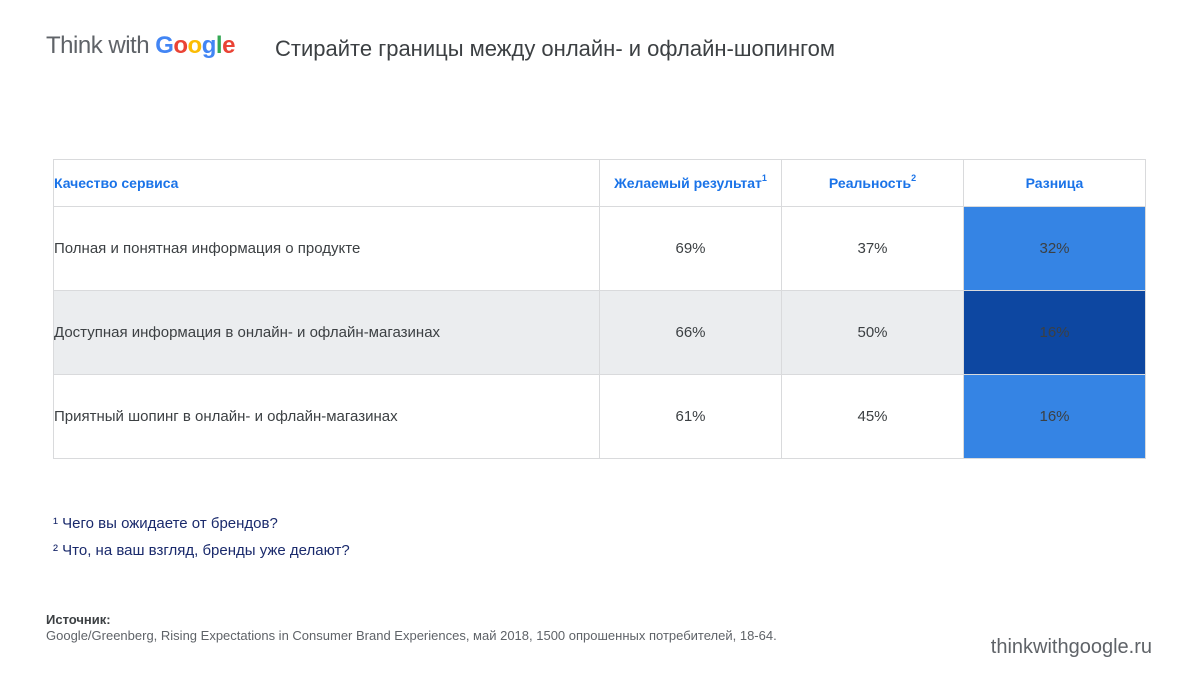 Image resolution: width=1200 pixels, height=694 pixels. What do you see at coordinates (1054, 183) in the screenshot?
I see `column-header-difference: Разница` at bounding box center [1054, 183].